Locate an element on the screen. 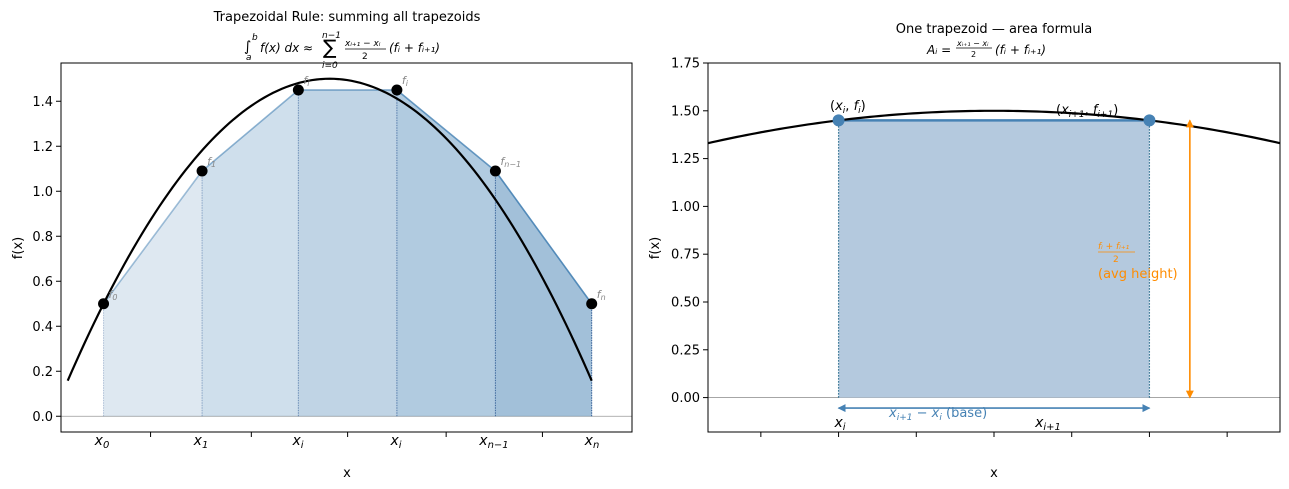  chart1-formula-sum-terms: (fᵢ + fᵢ₊₁) is located at coordinates (414, 48).